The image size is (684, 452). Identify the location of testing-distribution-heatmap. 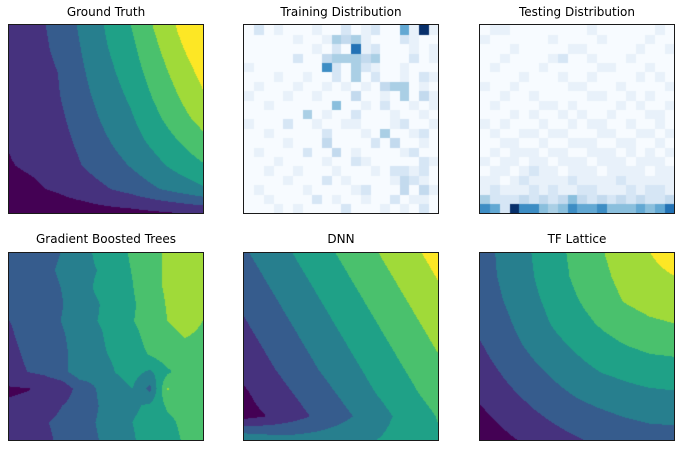
(577, 119).